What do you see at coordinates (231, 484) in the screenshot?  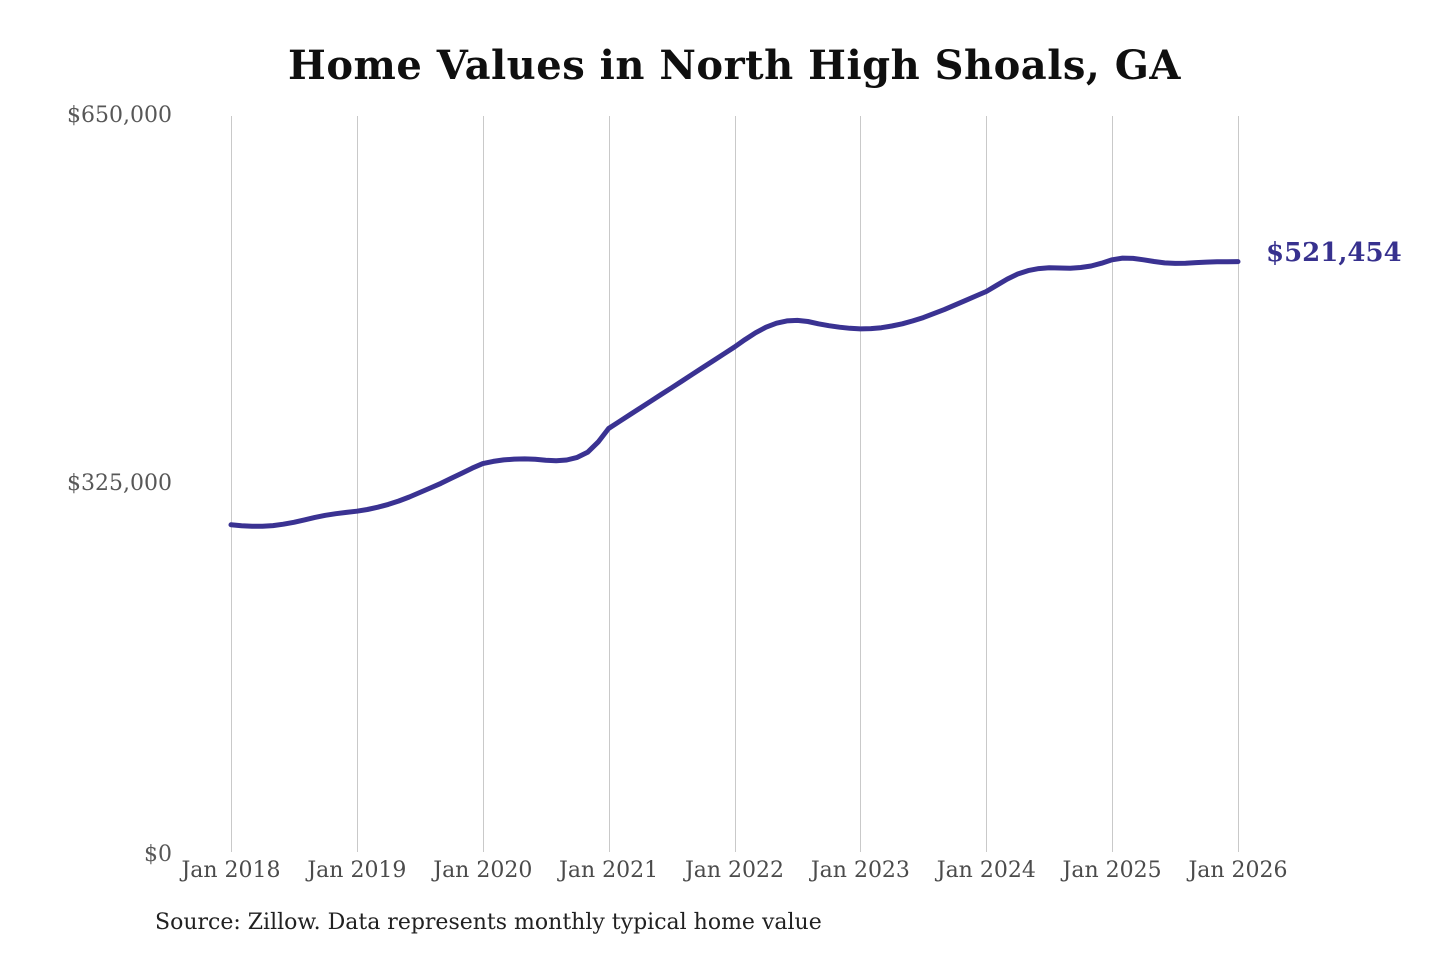 I see `gridline-jan-2018` at bounding box center [231, 484].